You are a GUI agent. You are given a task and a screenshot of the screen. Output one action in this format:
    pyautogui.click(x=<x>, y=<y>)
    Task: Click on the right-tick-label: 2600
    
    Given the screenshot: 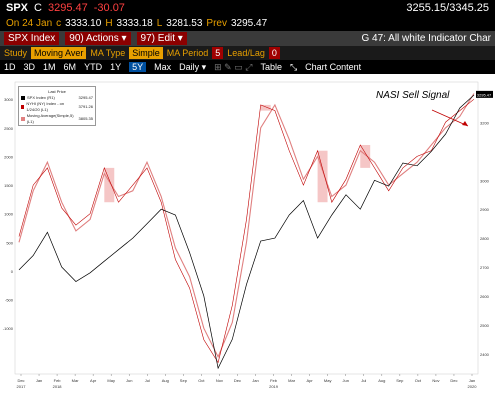 What is the action you would take?
    pyautogui.click(x=485, y=296)
    